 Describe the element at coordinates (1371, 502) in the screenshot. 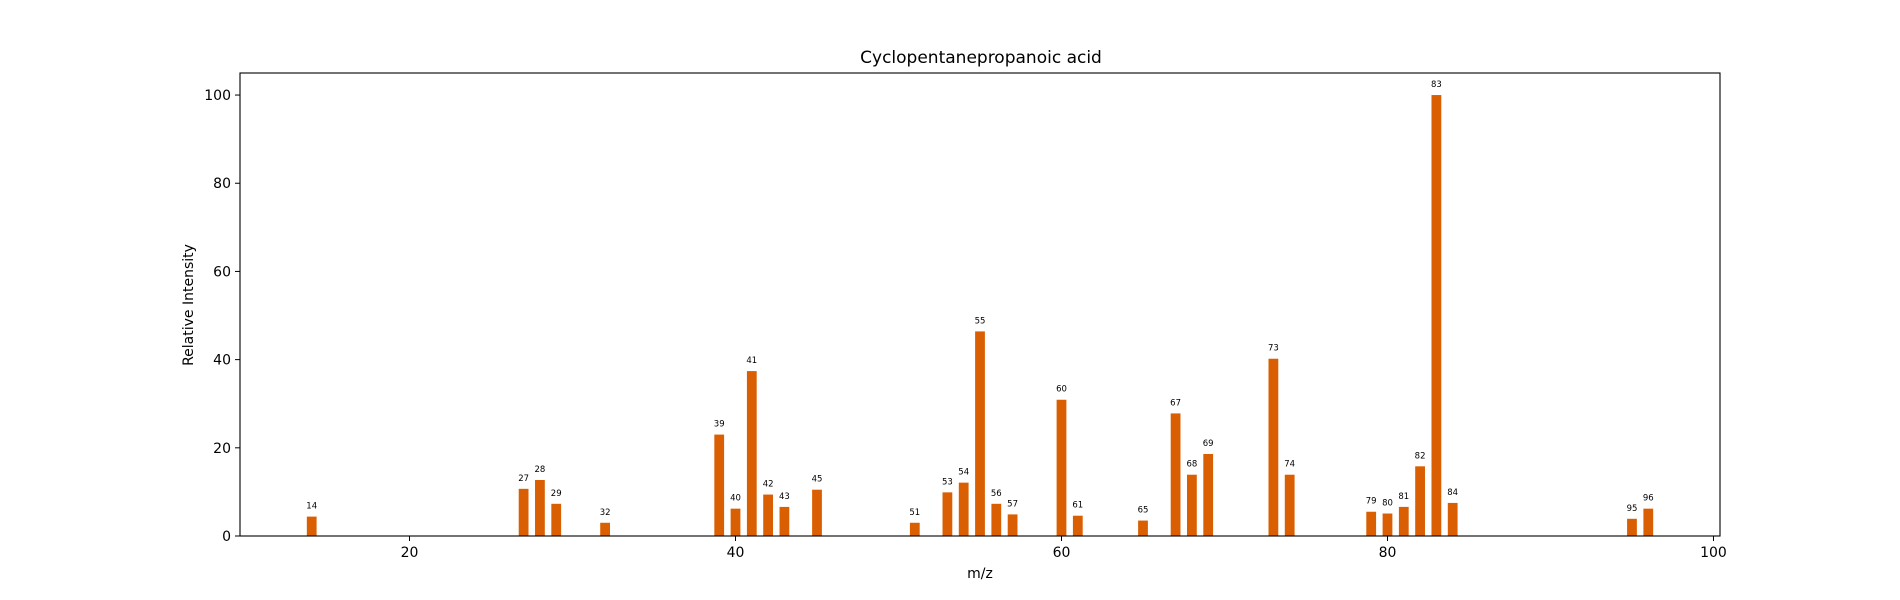

I see `bar-label-mz-79: 79` at that location.